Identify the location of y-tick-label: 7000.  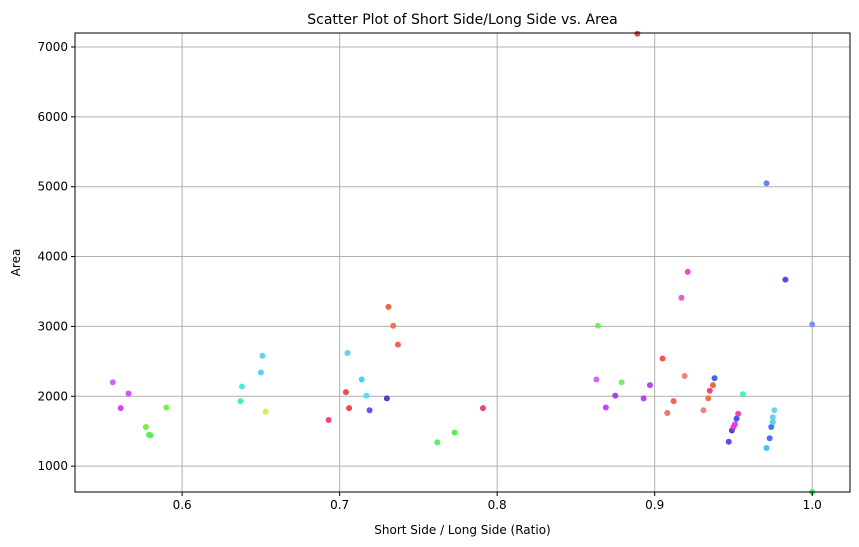
(52, 47).